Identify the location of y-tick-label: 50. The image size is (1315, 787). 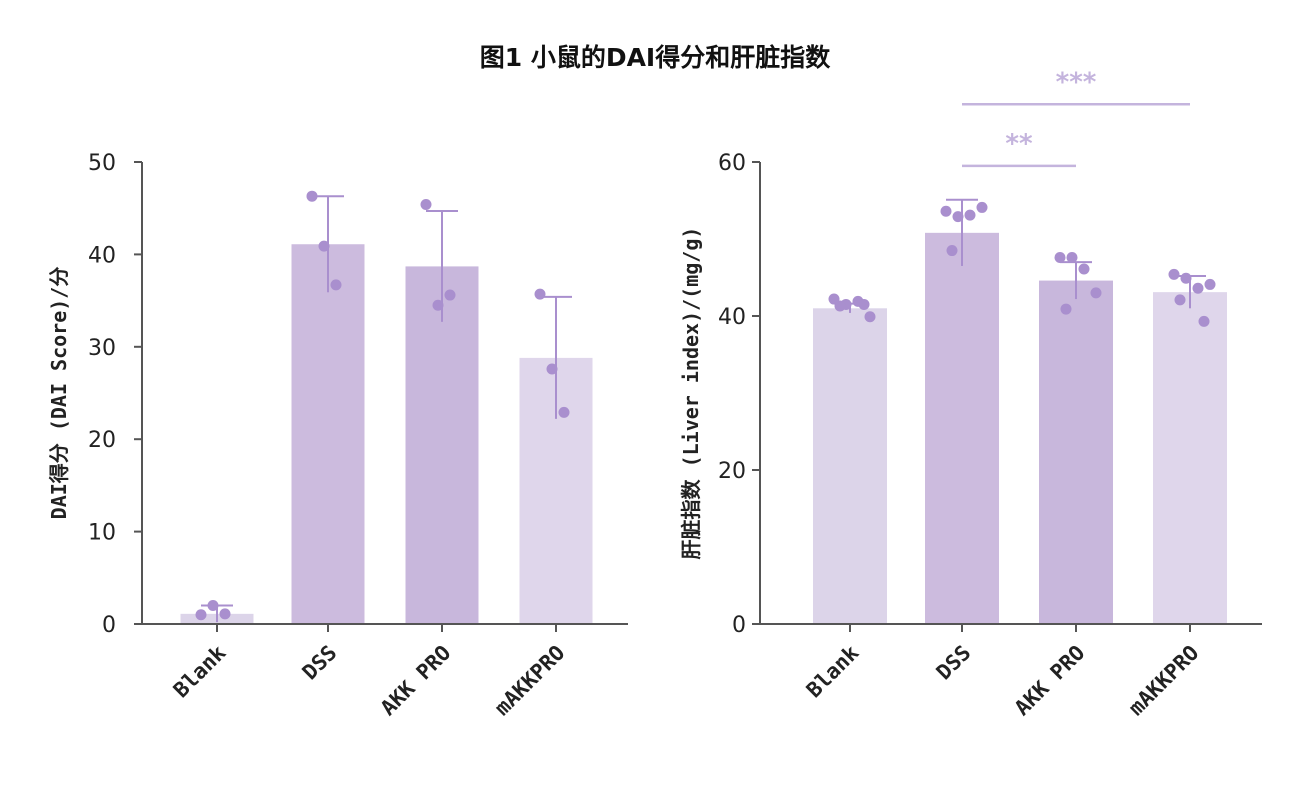
(102, 163).